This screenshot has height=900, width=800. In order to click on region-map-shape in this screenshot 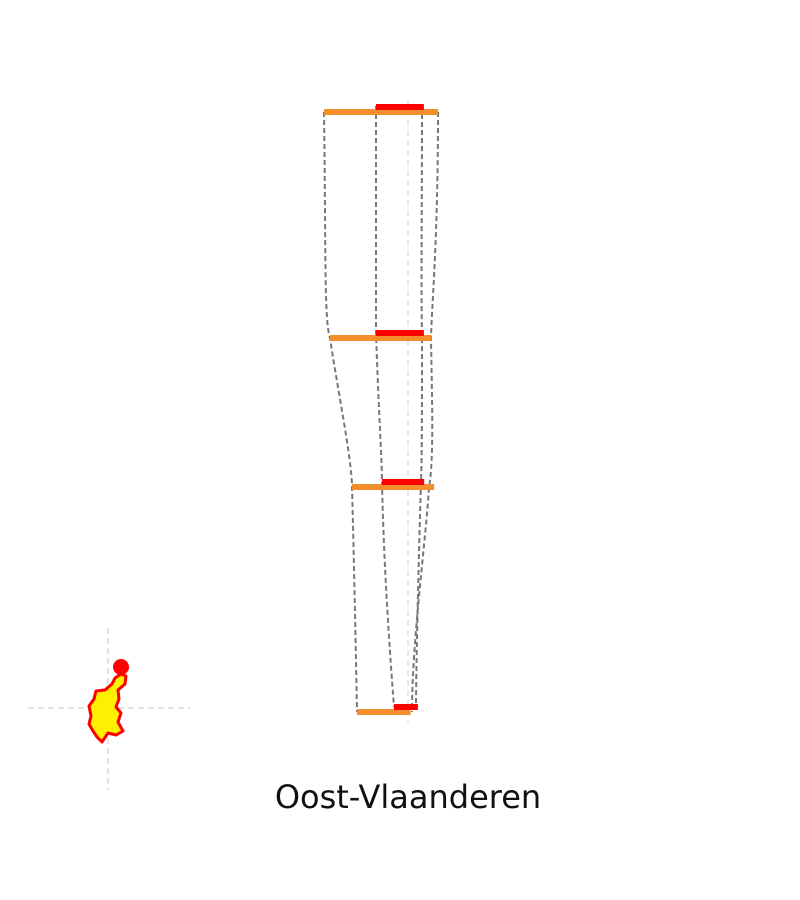, I will do `click(107, 708)`.